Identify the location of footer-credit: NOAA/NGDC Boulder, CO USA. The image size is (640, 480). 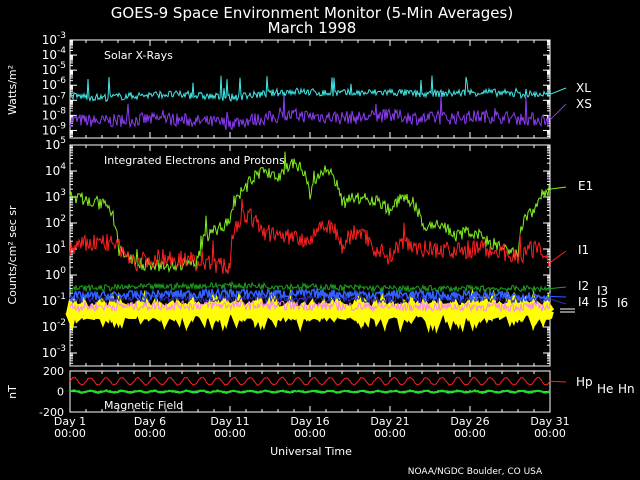
(475, 472).